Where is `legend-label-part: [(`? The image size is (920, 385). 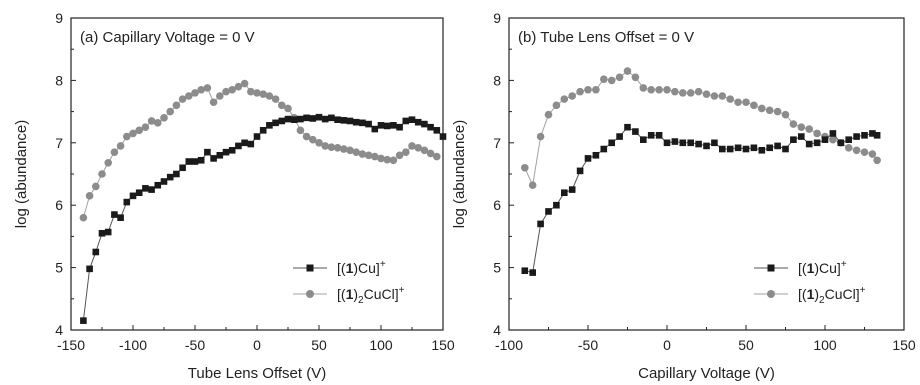 legend-label-part: [( is located at coordinates (341, 294).